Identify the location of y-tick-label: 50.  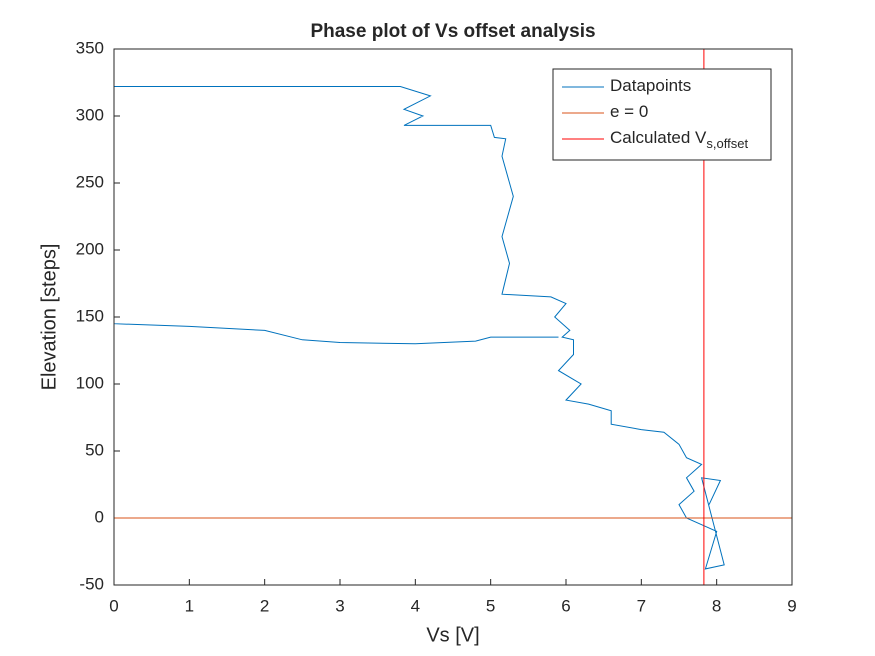
(94, 449).